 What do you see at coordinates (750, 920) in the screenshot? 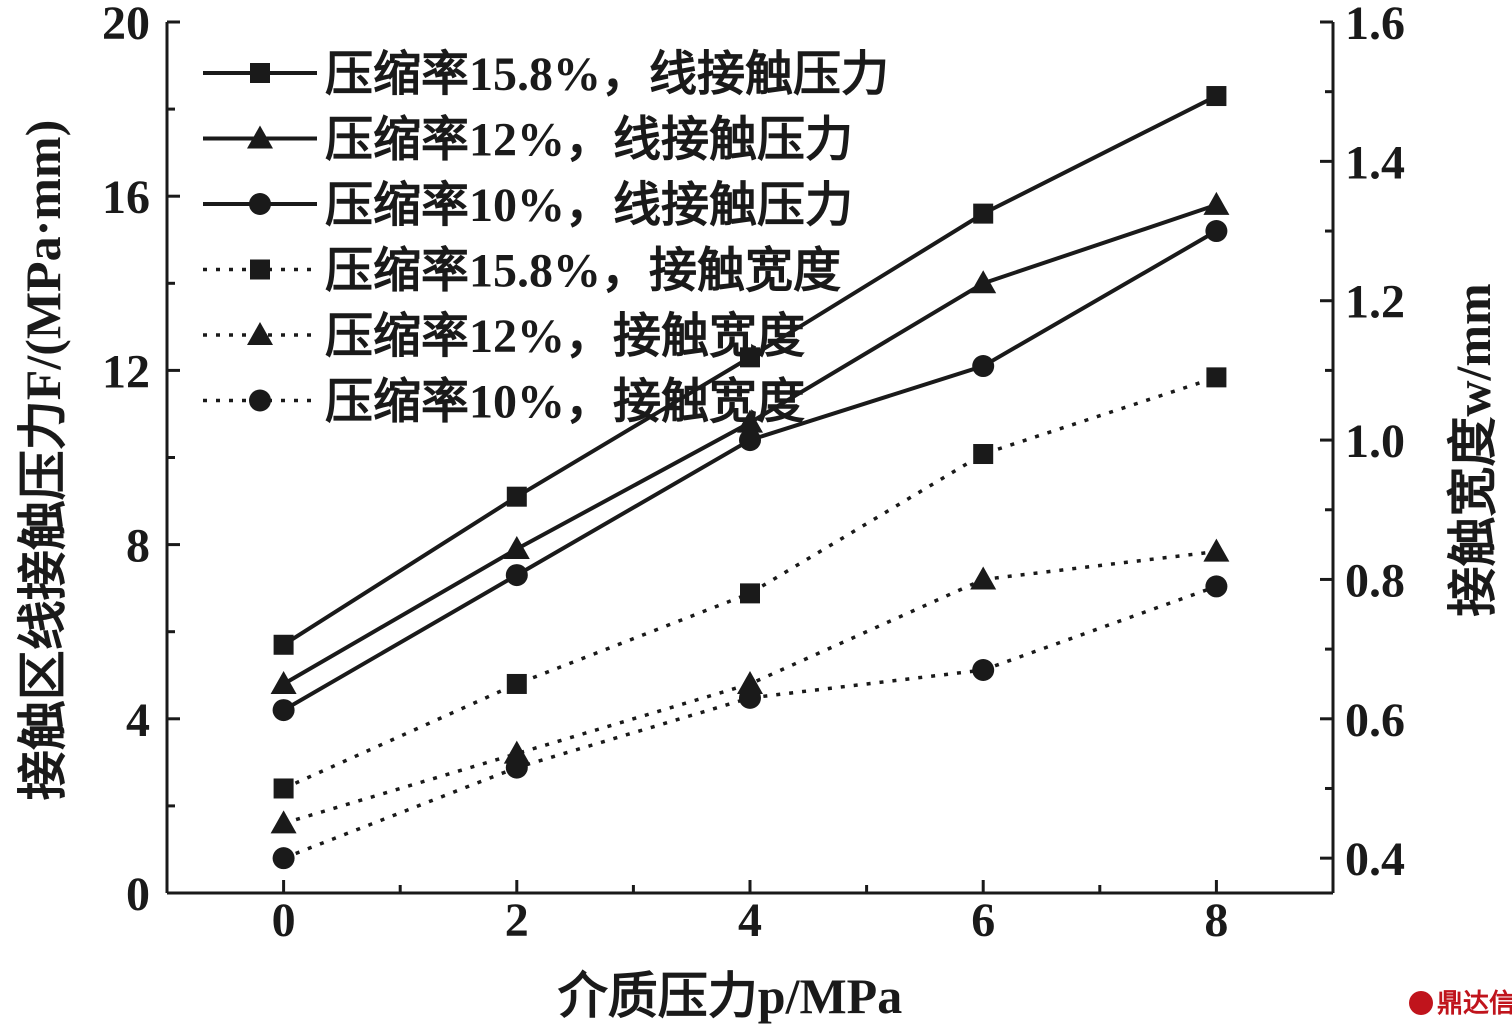
I see `x-tick-label: 4` at bounding box center [750, 920].